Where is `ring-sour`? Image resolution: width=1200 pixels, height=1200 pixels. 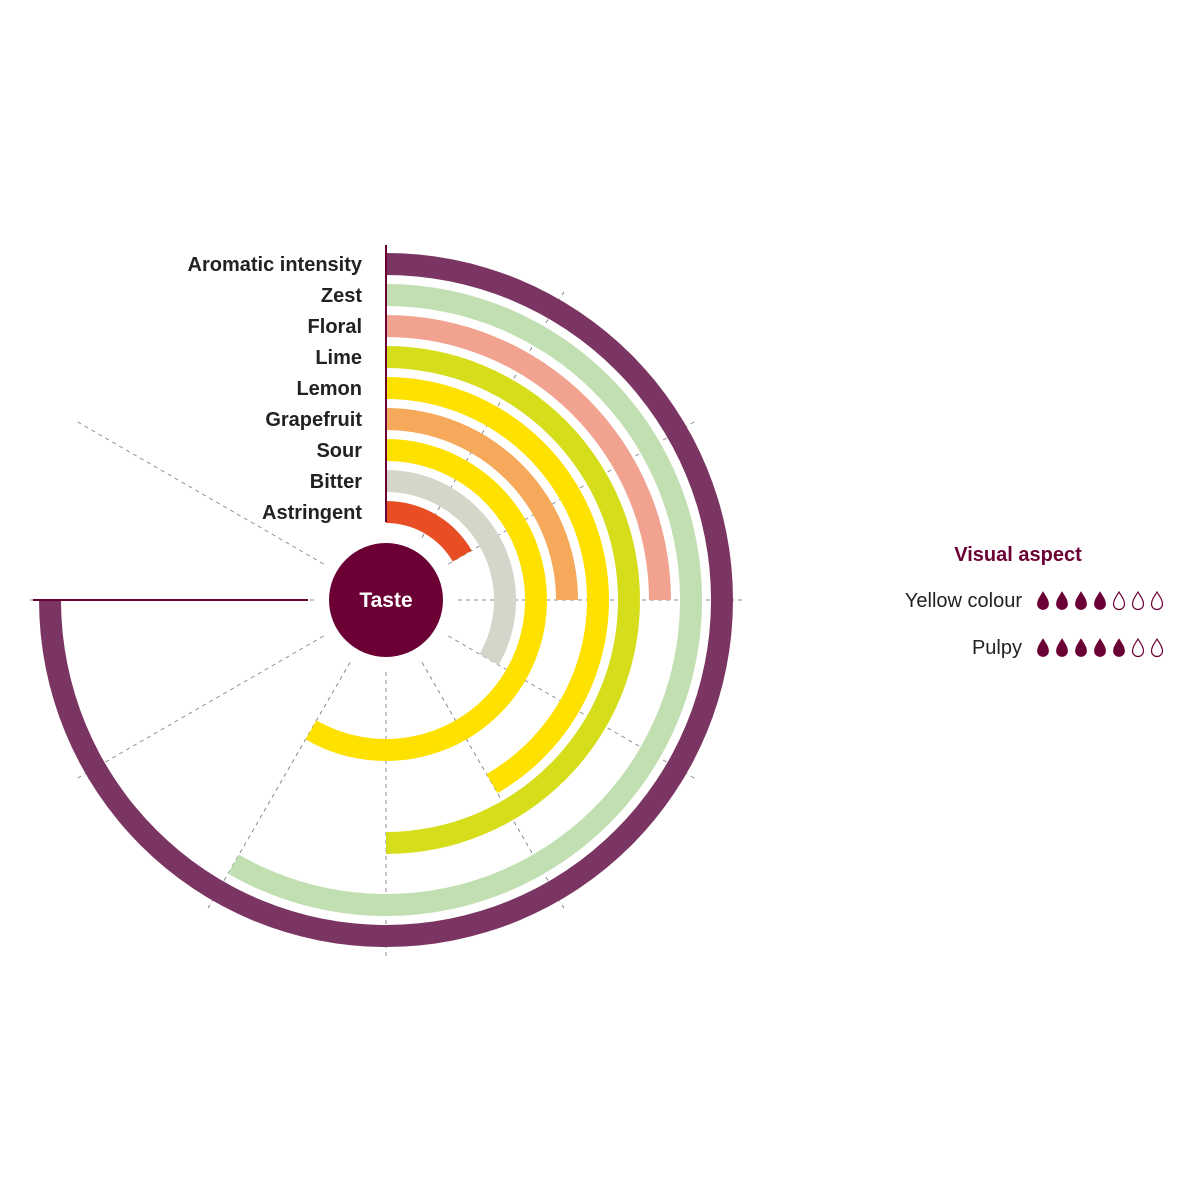 ring-sour is located at coordinates (426, 600).